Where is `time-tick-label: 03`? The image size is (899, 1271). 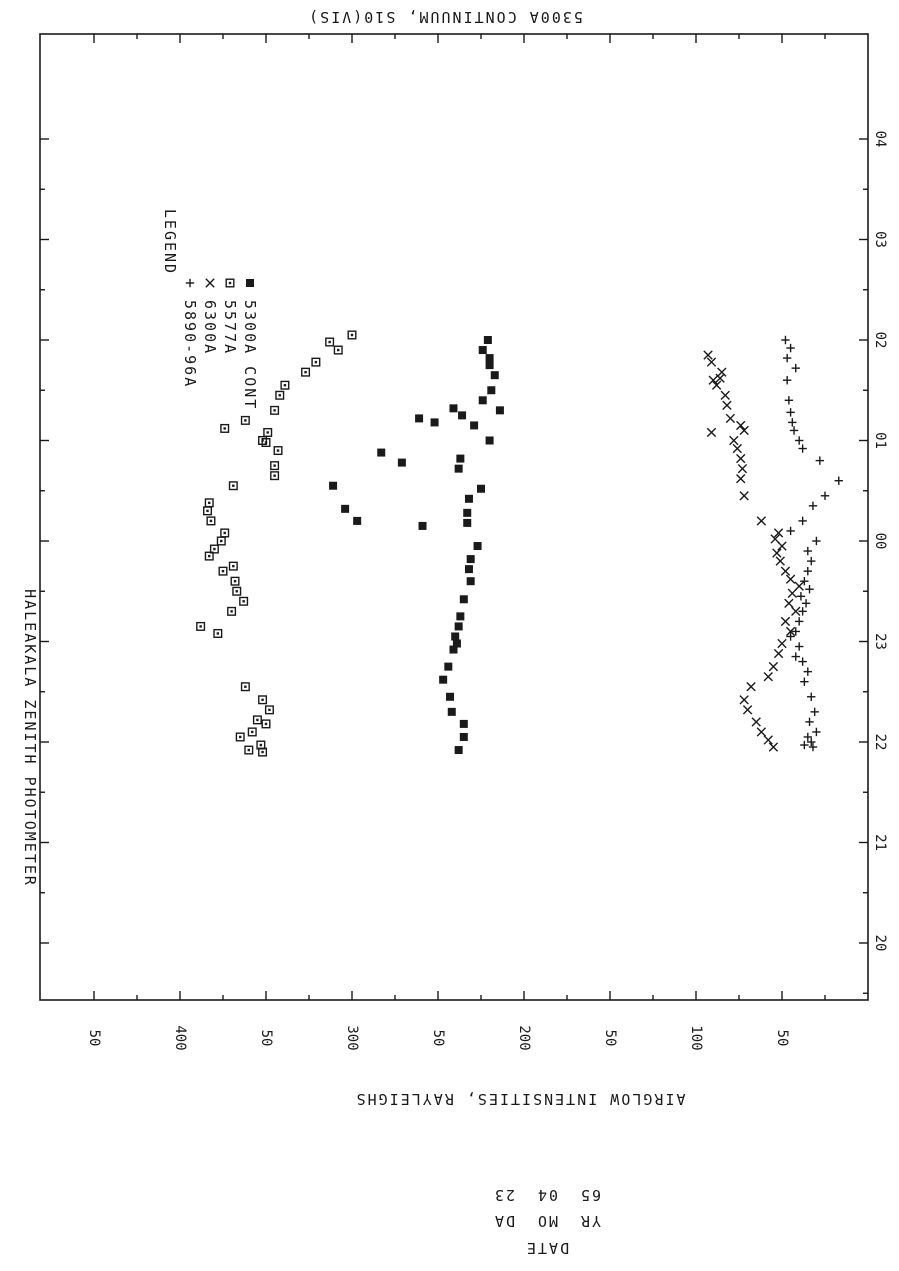
time-tick-label: 03 is located at coordinates (880, 239).